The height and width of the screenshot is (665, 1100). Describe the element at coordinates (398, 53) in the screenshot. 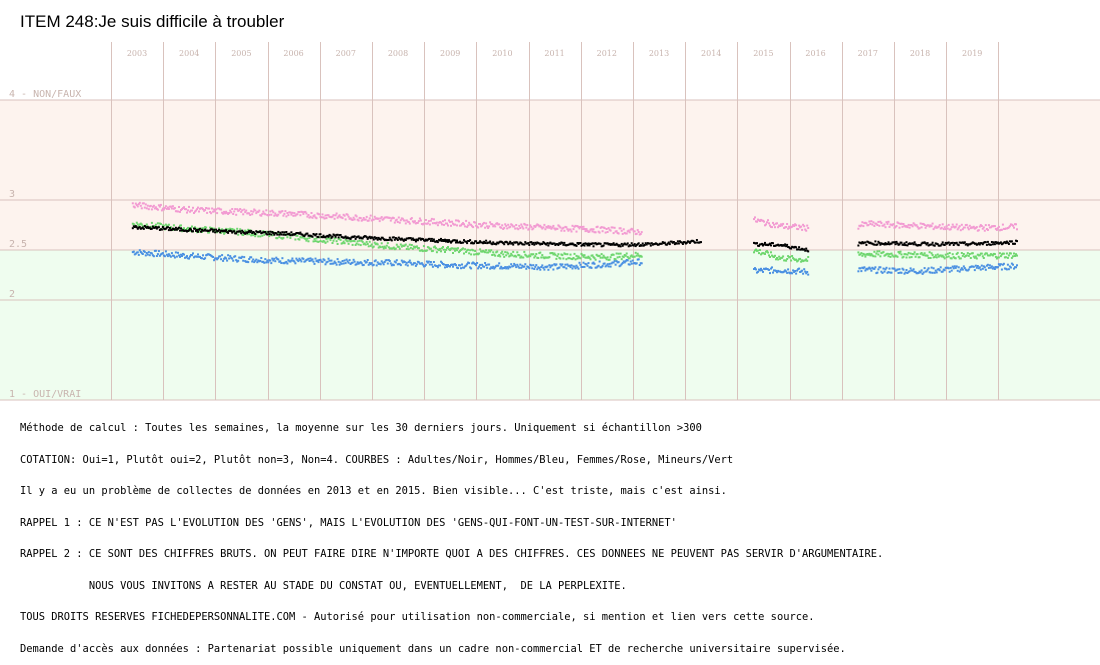

I see `x-tick-label: 2008` at that location.